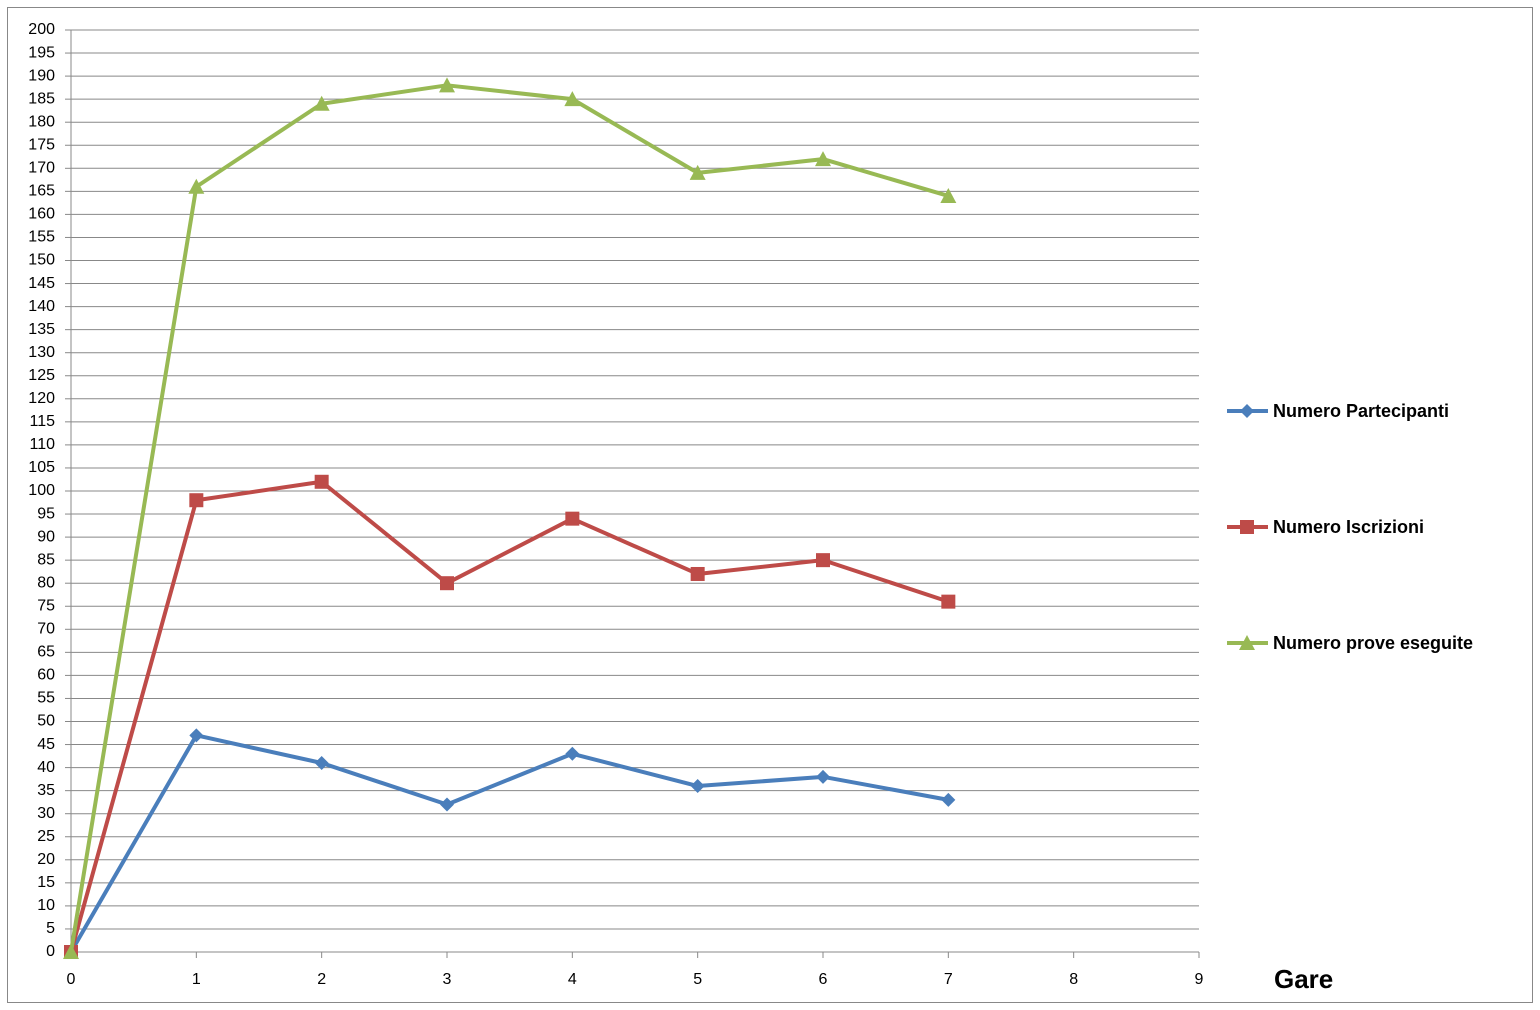 The width and height of the screenshot is (1540, 1010). I want to click on y-tick-label: 95, so click(46, 513).